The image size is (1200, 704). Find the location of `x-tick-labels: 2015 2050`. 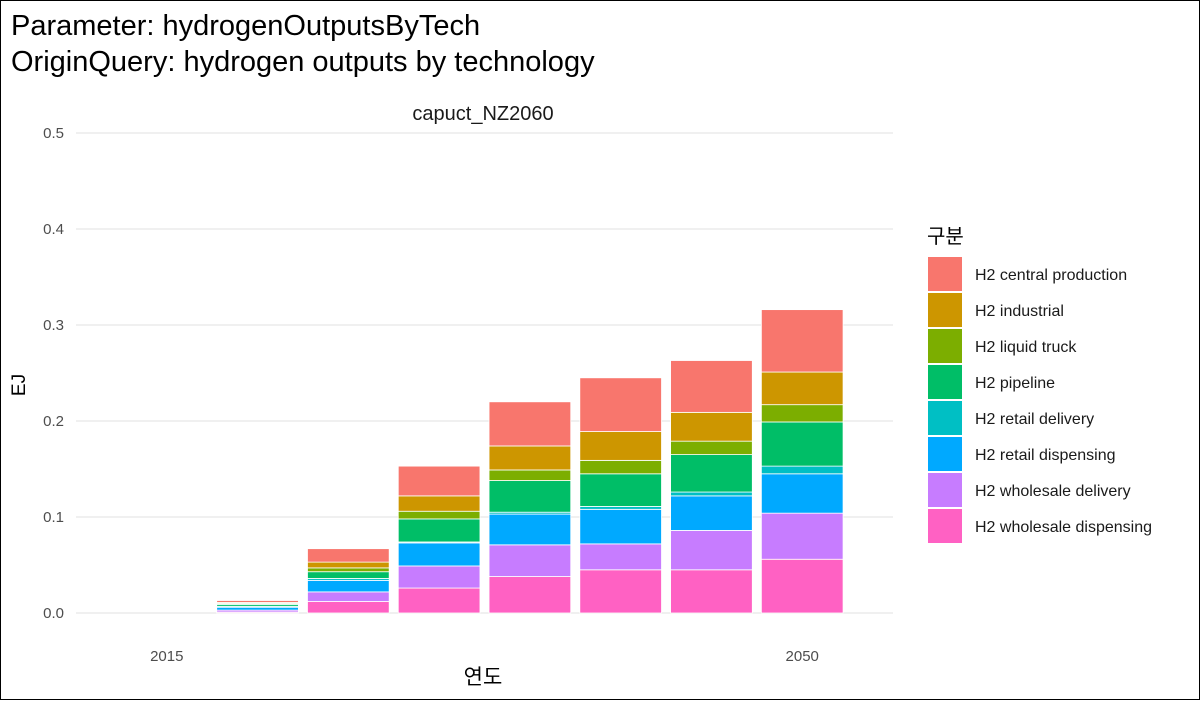

x-tick-labels: 2015 2050 is located at coordinates (484, 656).